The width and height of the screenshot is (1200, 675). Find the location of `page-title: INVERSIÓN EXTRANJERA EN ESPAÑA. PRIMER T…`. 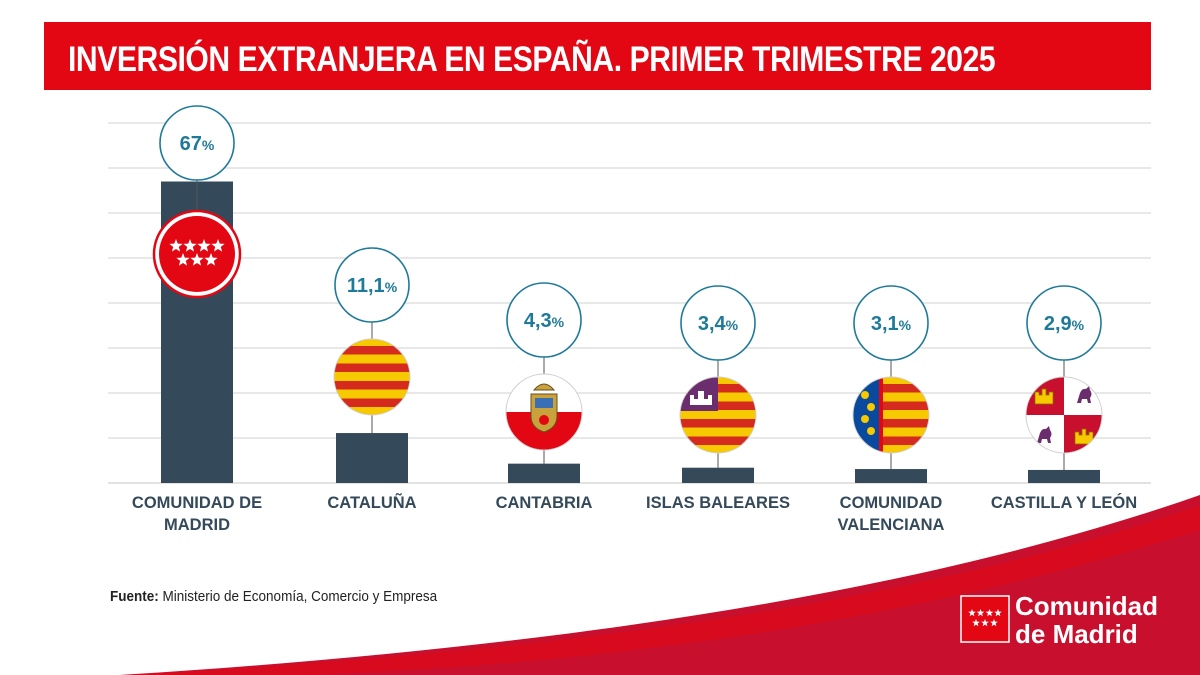

page-title: INVERSIÓN EXTRANJERA EN ESPAÑA. PRIMER T… is located at coordinates (532, 59).